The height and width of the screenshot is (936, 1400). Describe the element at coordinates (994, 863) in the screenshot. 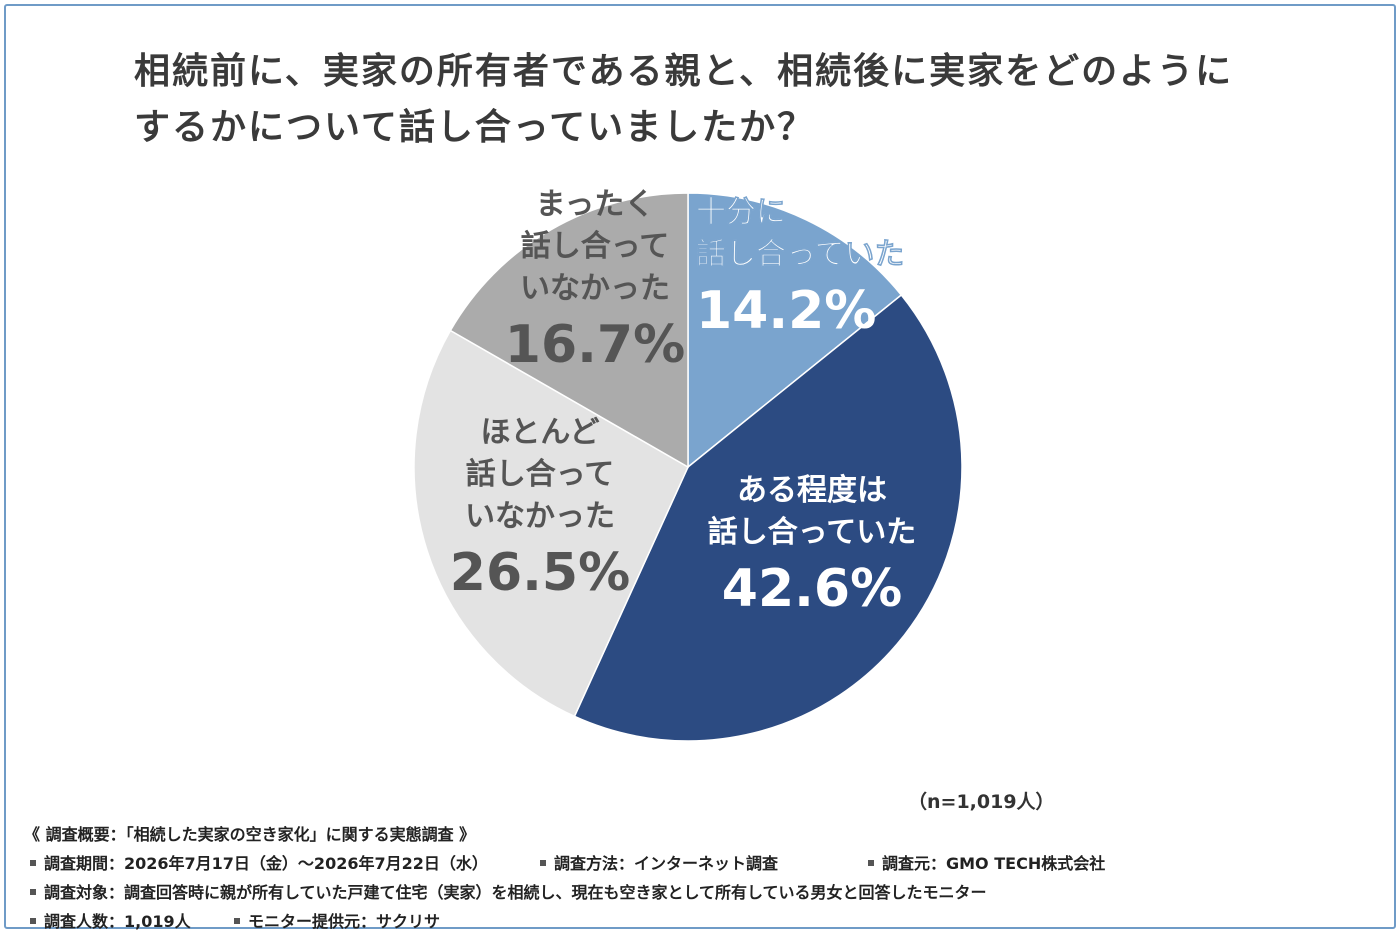

I see `survey-source: 調査元：GMO TECH株式会社` at that location.